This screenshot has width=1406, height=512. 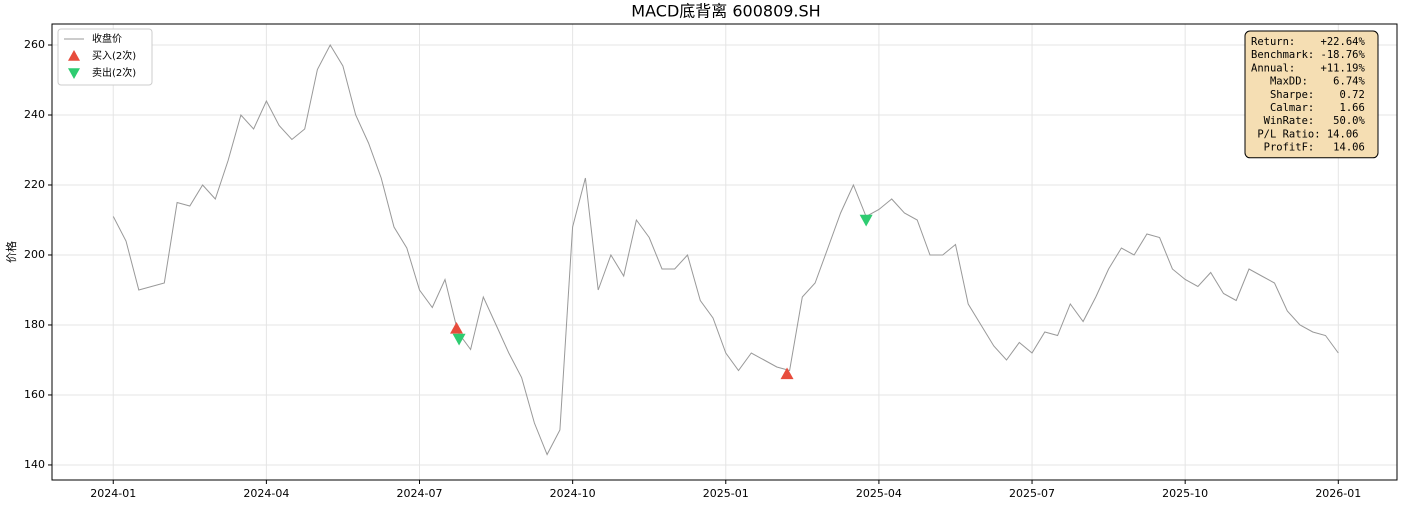 What do you see at coordinates (725, 11) in the screenshot?
I see `chart-title: MACD底背离 600809.SH` at bounding box center [725, 11].